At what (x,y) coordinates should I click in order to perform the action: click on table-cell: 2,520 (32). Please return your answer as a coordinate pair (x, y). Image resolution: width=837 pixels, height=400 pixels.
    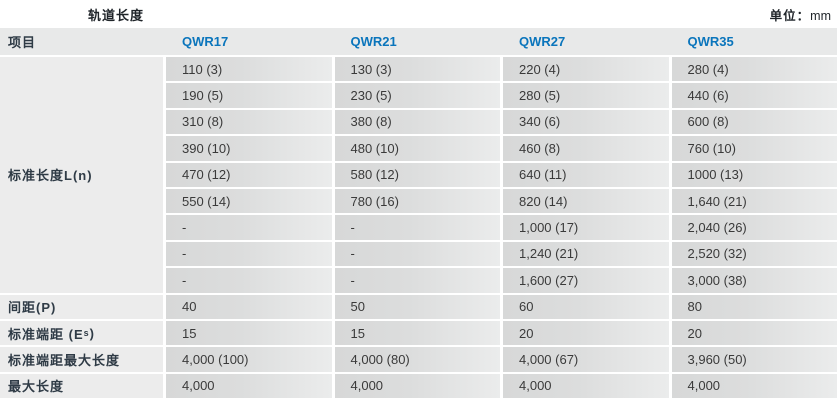
    Looking at the image, I should click on (754, 254).